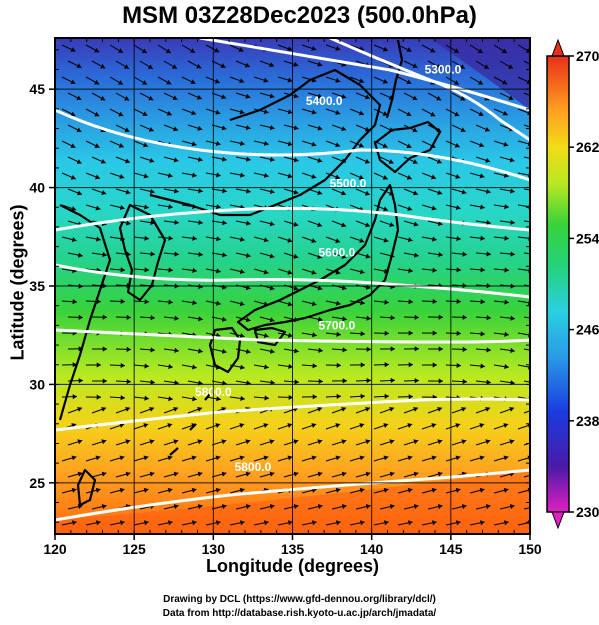  Describe the element at coordinates (318, 257) in the screenshot. I see `honshu-coast` at that location.